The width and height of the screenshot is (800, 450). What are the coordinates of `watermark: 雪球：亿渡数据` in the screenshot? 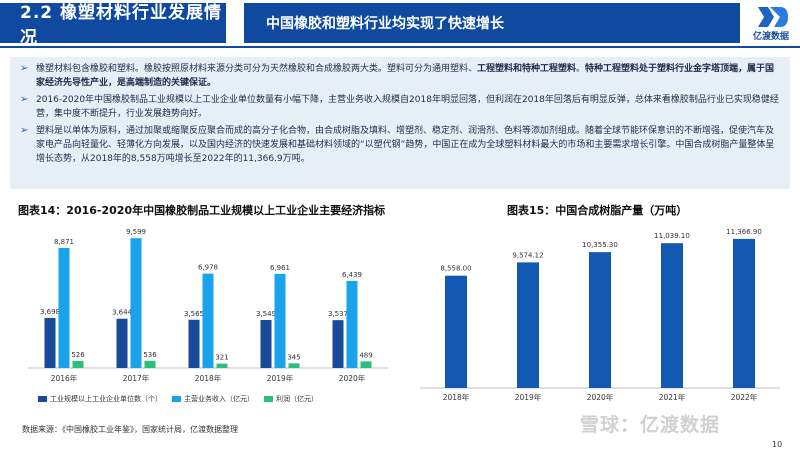 It's located at (650, 425).